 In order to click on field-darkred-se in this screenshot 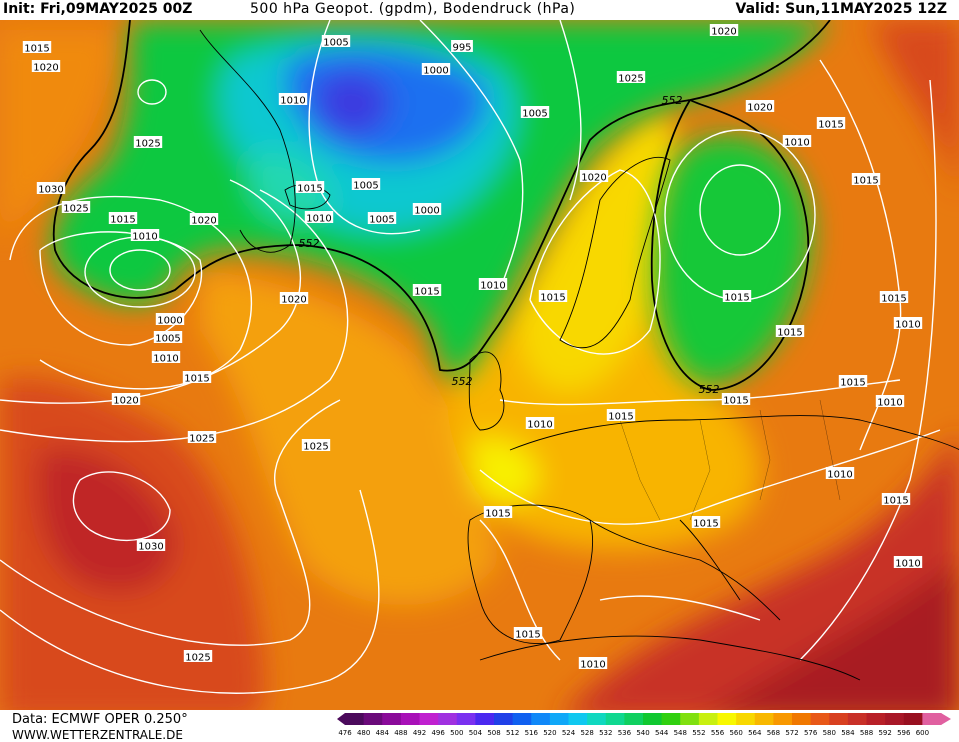, I will do `click(837, 635)`.